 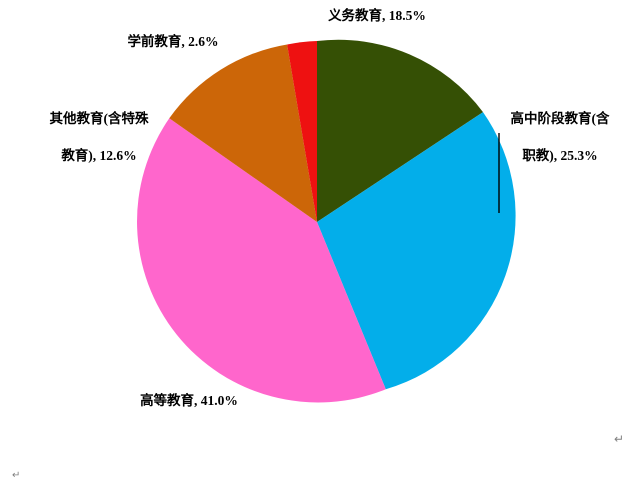 What do you see at coordinates (302, 131) in the screenshot?
I see `pie-slice-xueqian` at bounding box center [302, 131].